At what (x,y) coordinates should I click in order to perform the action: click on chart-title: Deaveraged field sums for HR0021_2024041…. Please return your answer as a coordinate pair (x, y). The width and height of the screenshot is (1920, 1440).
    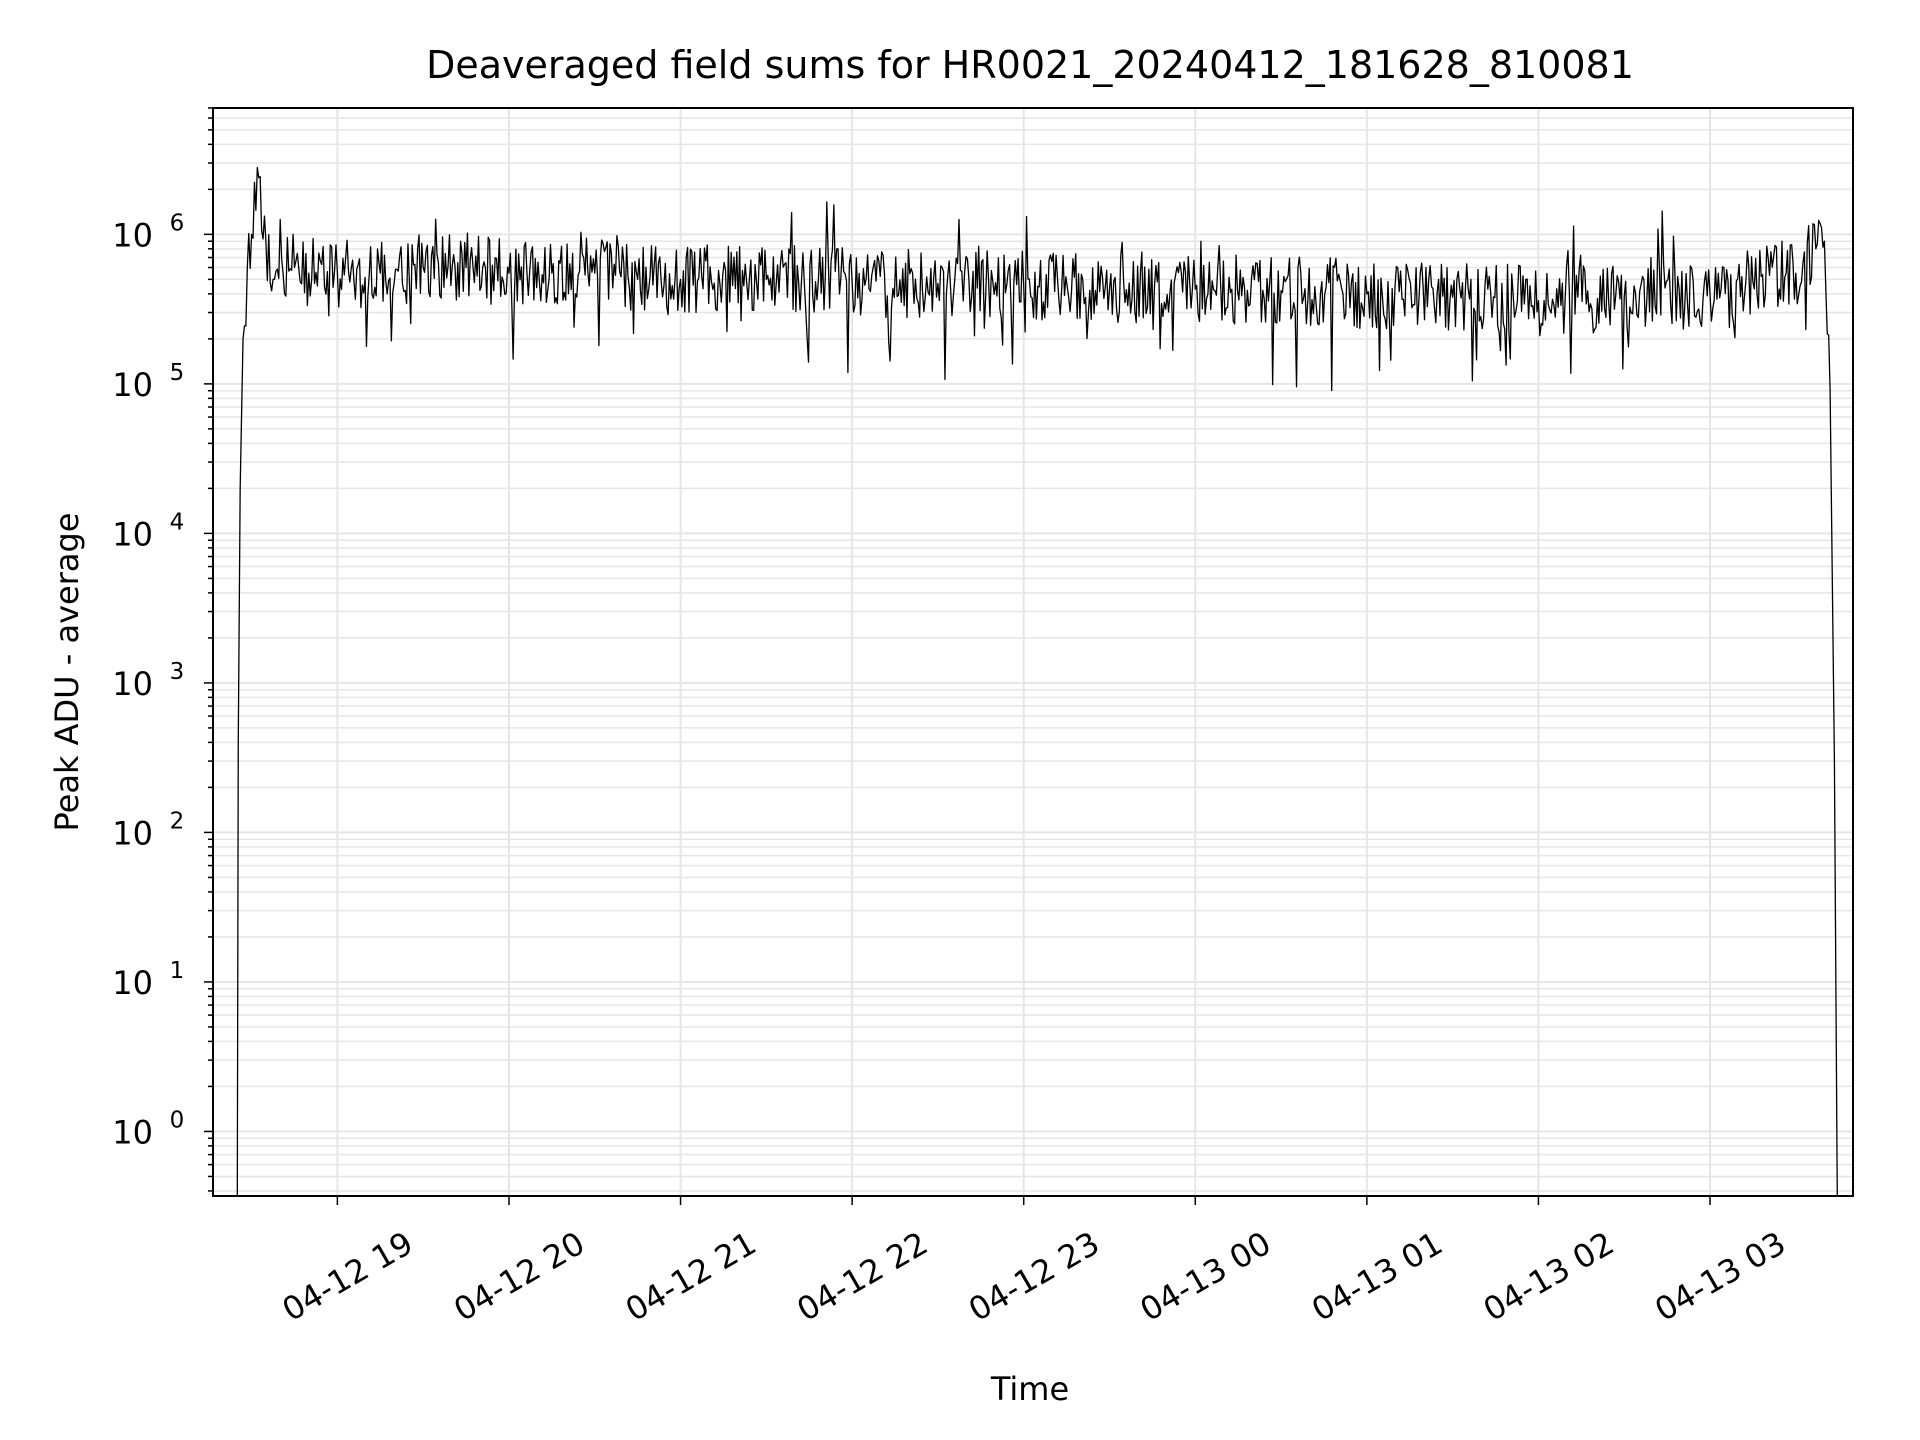
    Looking at the image, I should click on (1030, 65).